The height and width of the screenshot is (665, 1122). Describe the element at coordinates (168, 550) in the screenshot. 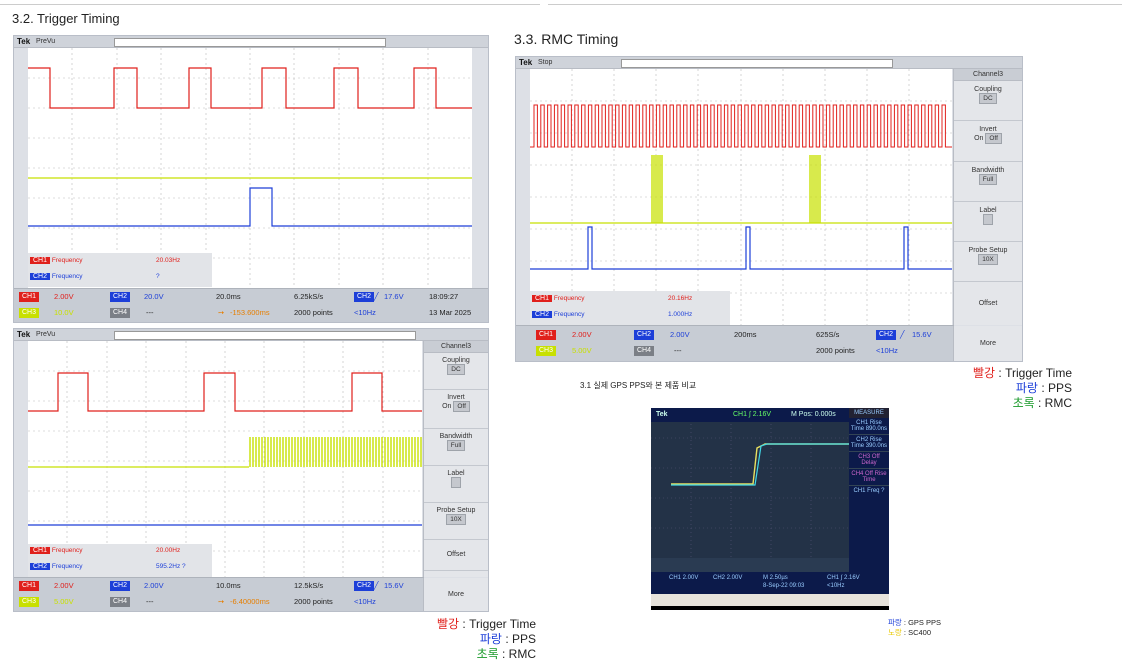

I see `measure-value-ch1: 20.00Hz` at that location.